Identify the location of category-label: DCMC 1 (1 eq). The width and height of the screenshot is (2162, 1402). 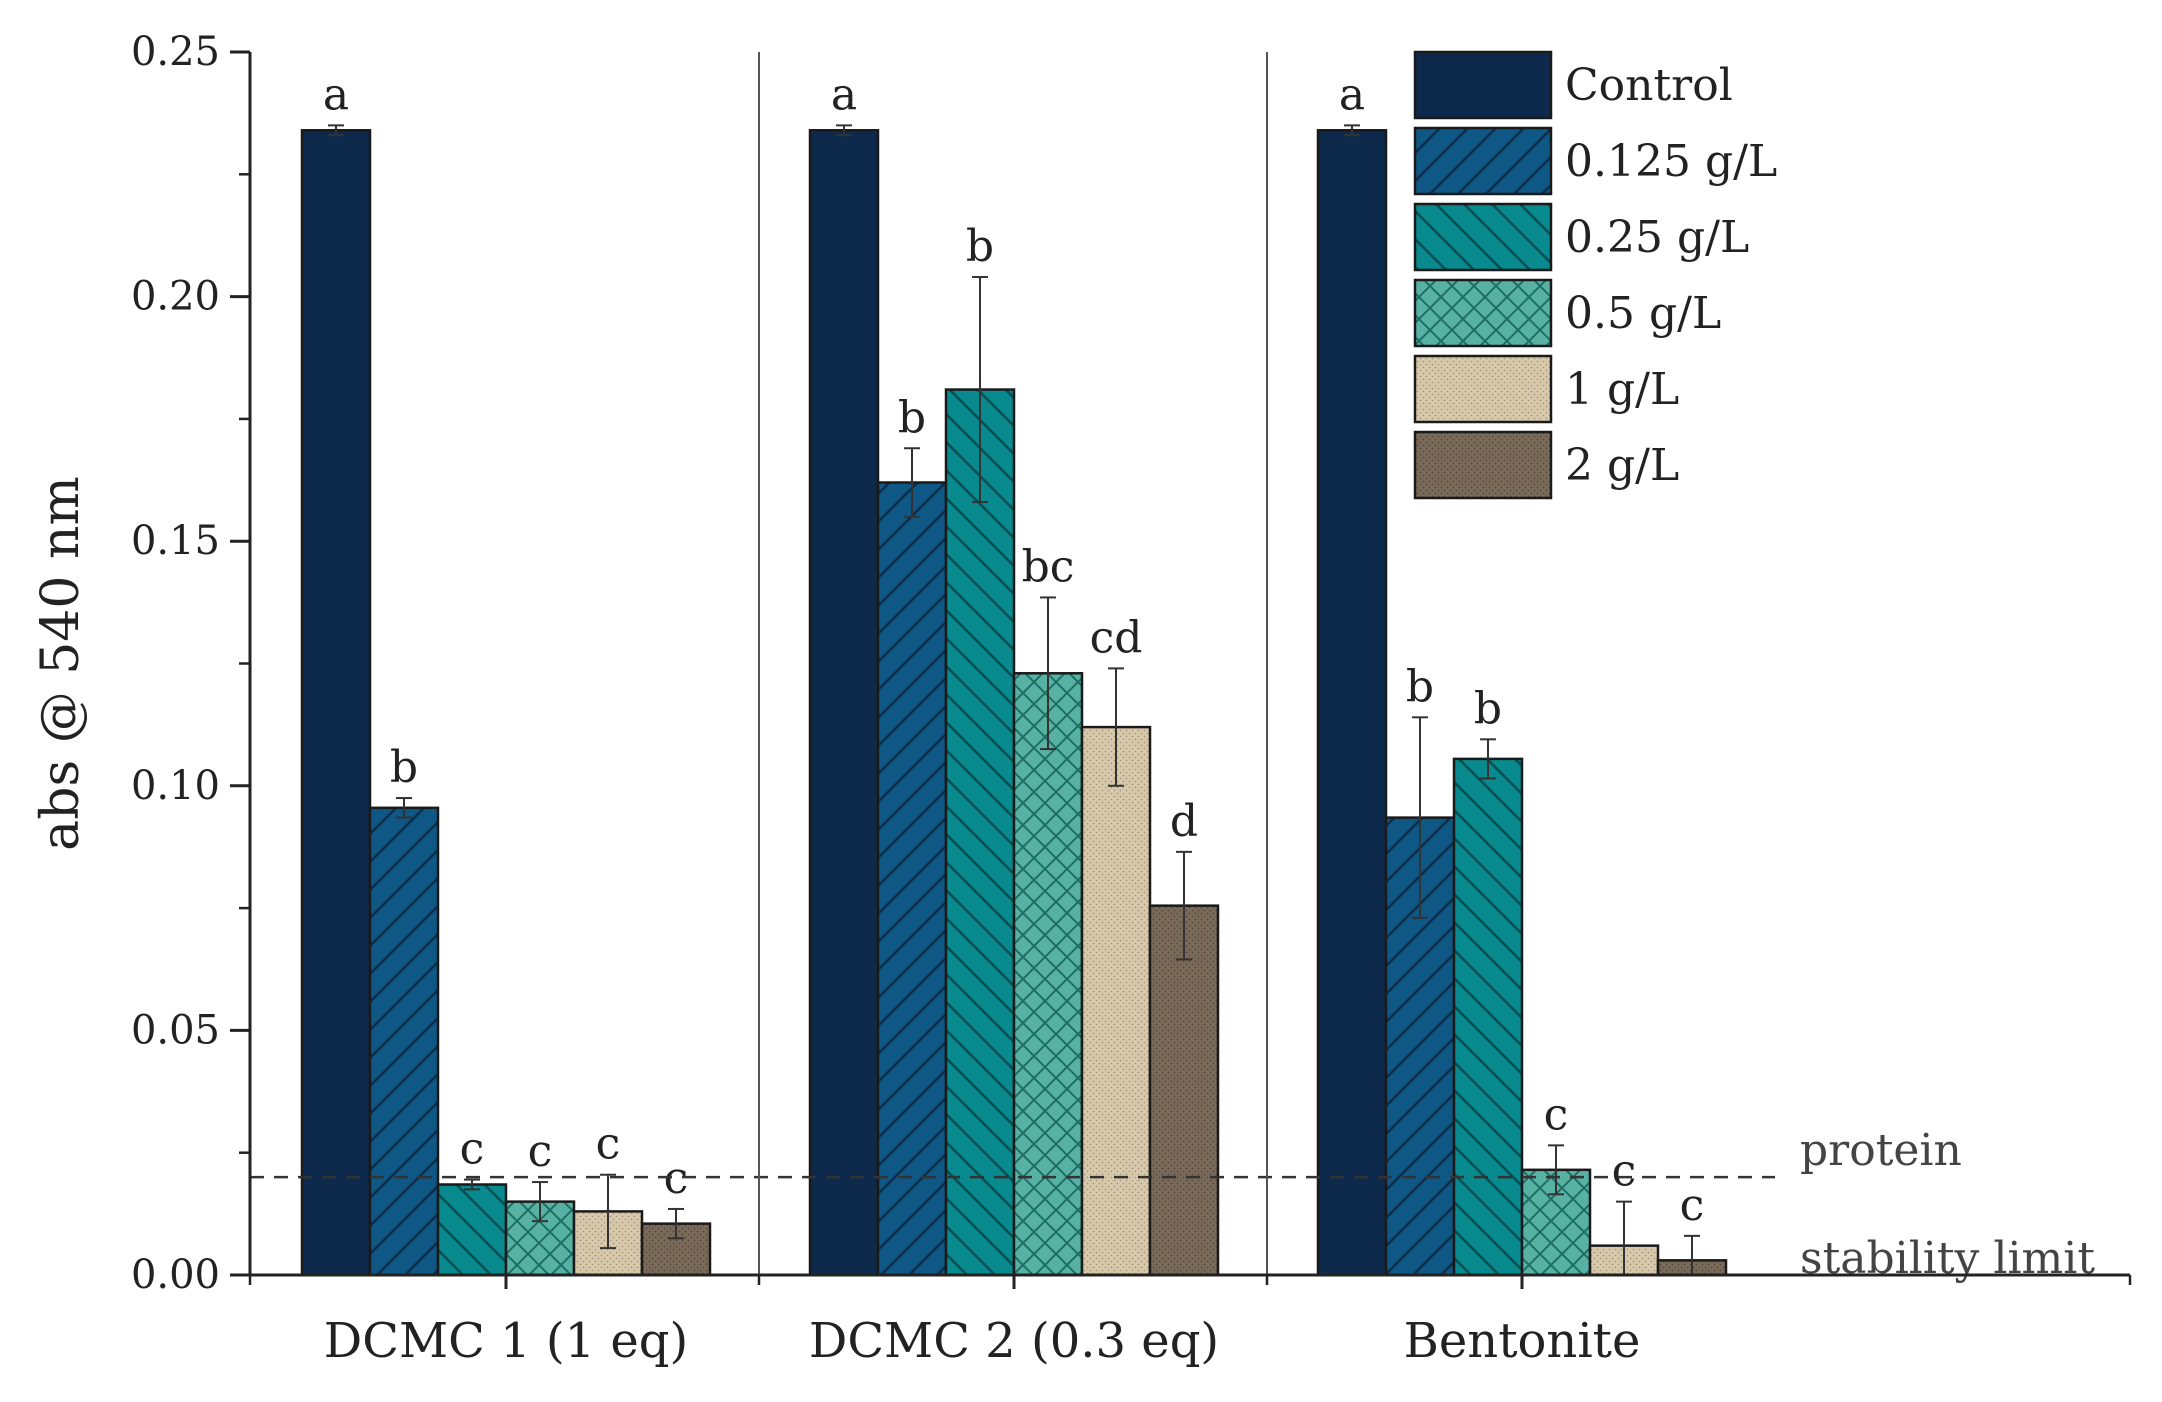
(506, 1341).